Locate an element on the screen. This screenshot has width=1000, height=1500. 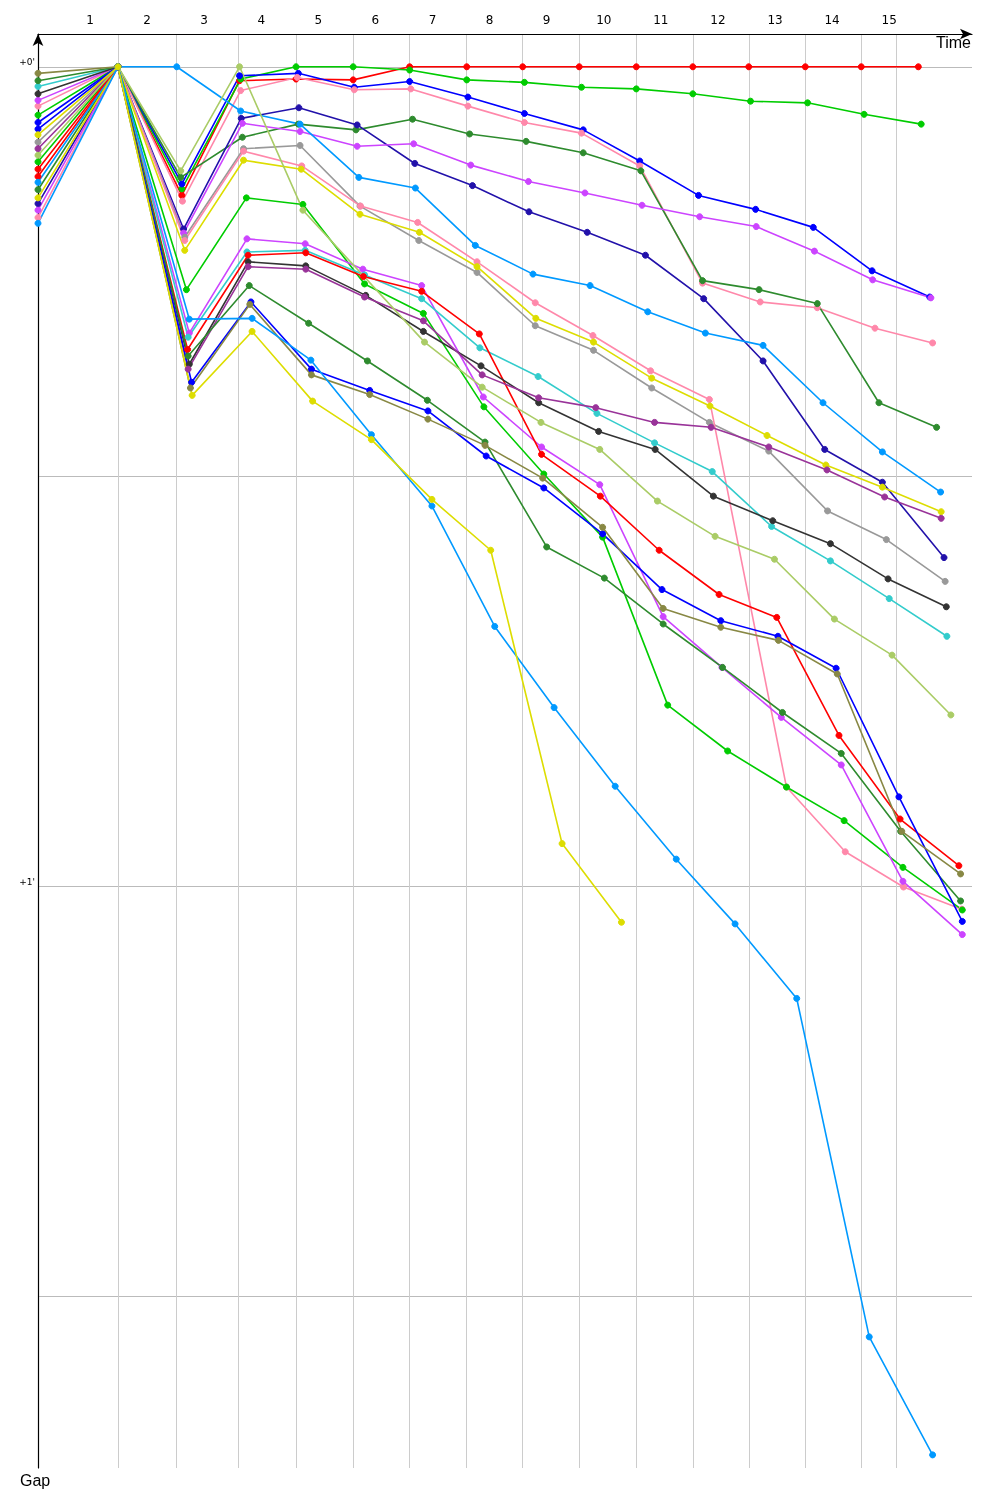
x-tick-label: 6 is located at coordinates (375, 20).